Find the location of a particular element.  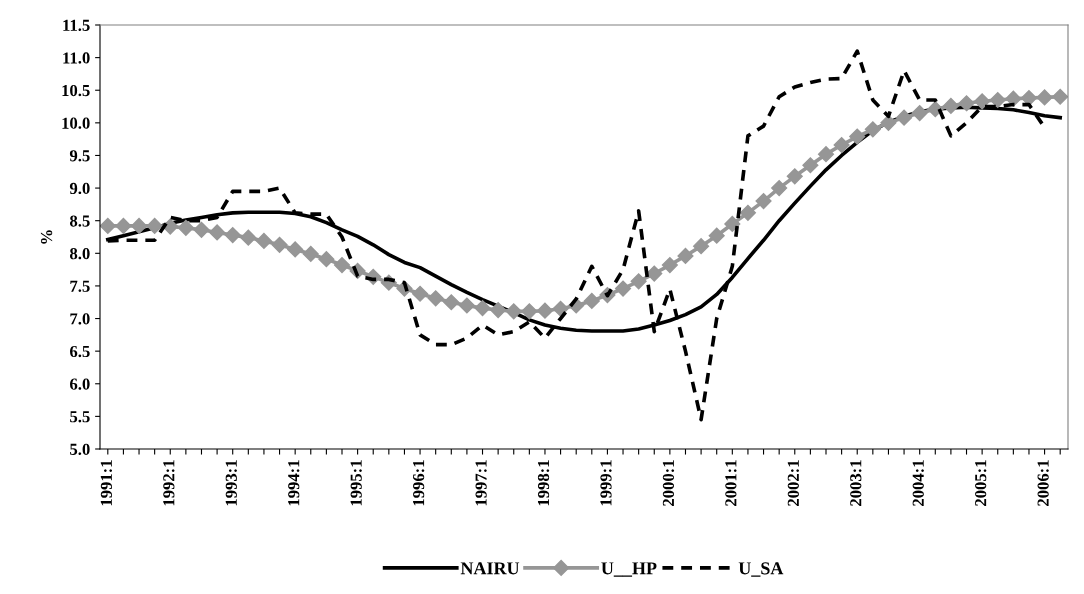

y-tick-label: 5.5 is located at coordinates (80, 417).